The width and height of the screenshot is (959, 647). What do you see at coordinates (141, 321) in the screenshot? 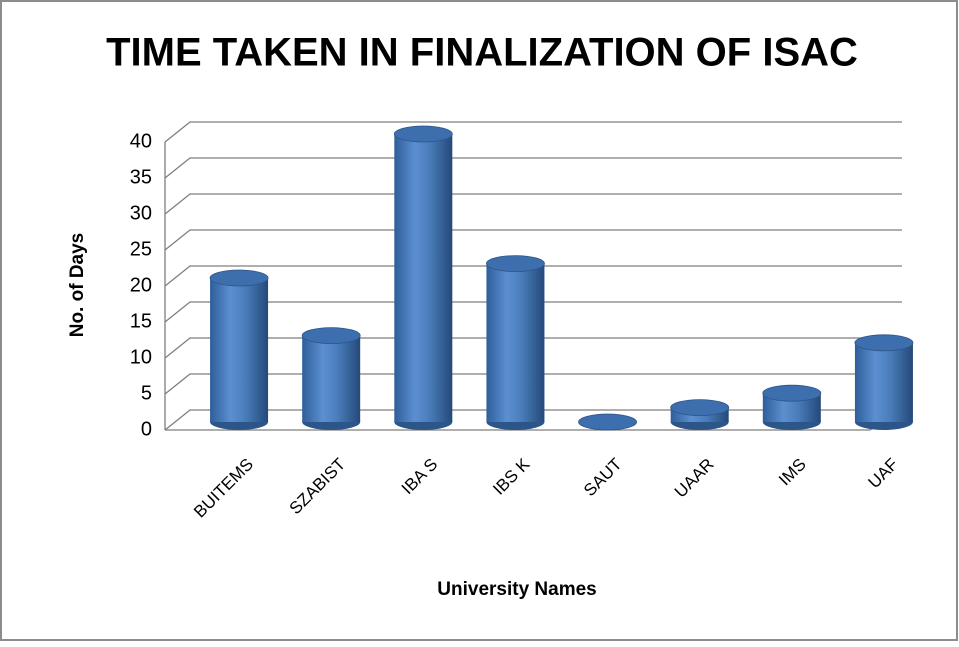
I see `y-tick-label: 15` at bounding box center [141, 321].